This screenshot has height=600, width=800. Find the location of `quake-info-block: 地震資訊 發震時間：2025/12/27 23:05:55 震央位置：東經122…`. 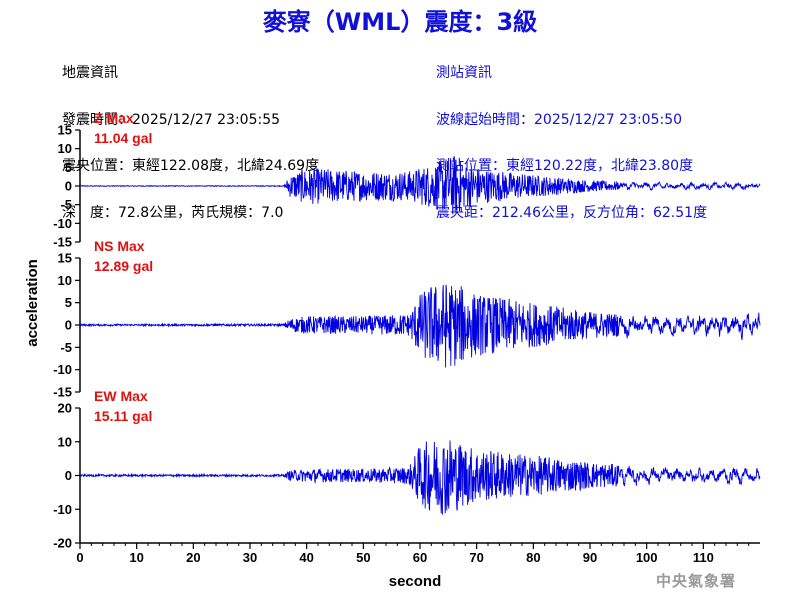

quake-info-block: 地震資訊 發震時間：2025/12/27 23:05:55 震央位置：東經122… is located at coordinates (190, 136).